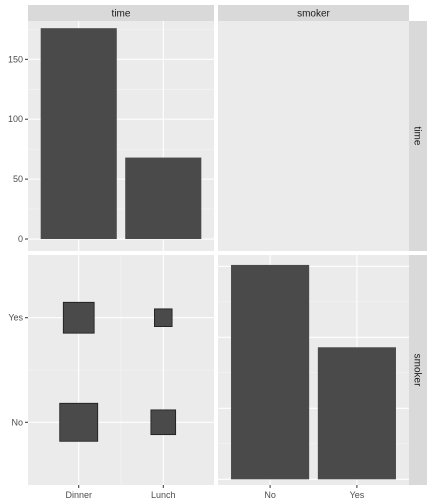 This screenshot has width=432, height=504. I want to click on y-tick-label: 0, so click(20, 239).